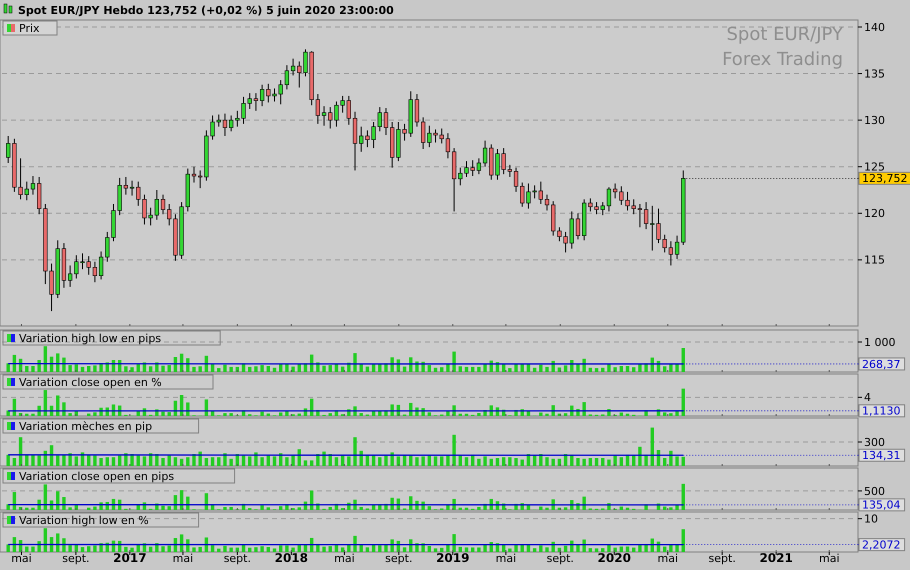 This screenshot has width=910, height=570. Describe the element at coordinates (881, 364) in the screenshot. I see `annotation: 268,37` at that location.